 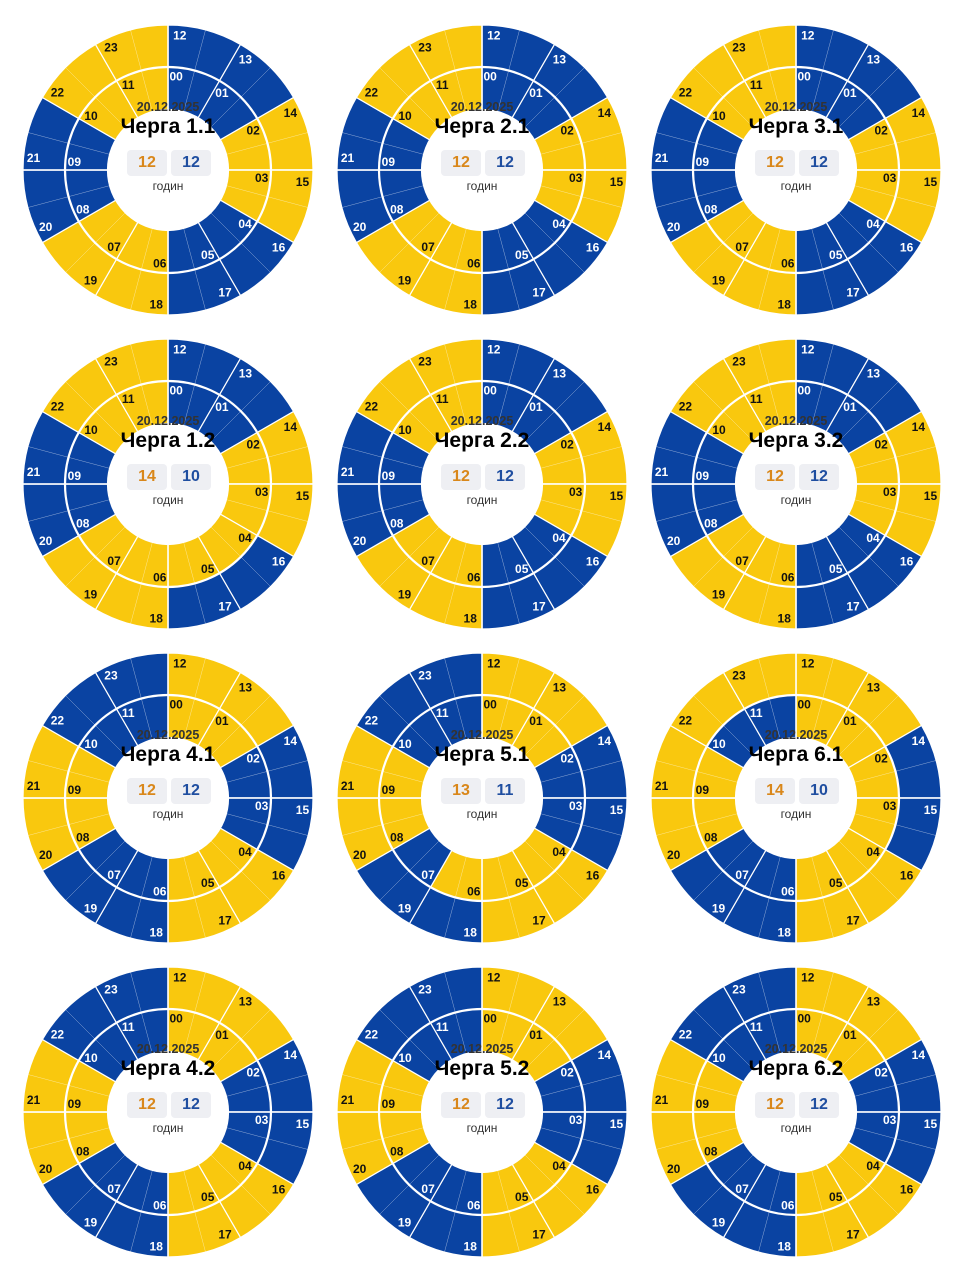 What do you see at coordinates (58, 721) in the screenshot?
I see `hour-label: 22` at bounding box center [58, 721].